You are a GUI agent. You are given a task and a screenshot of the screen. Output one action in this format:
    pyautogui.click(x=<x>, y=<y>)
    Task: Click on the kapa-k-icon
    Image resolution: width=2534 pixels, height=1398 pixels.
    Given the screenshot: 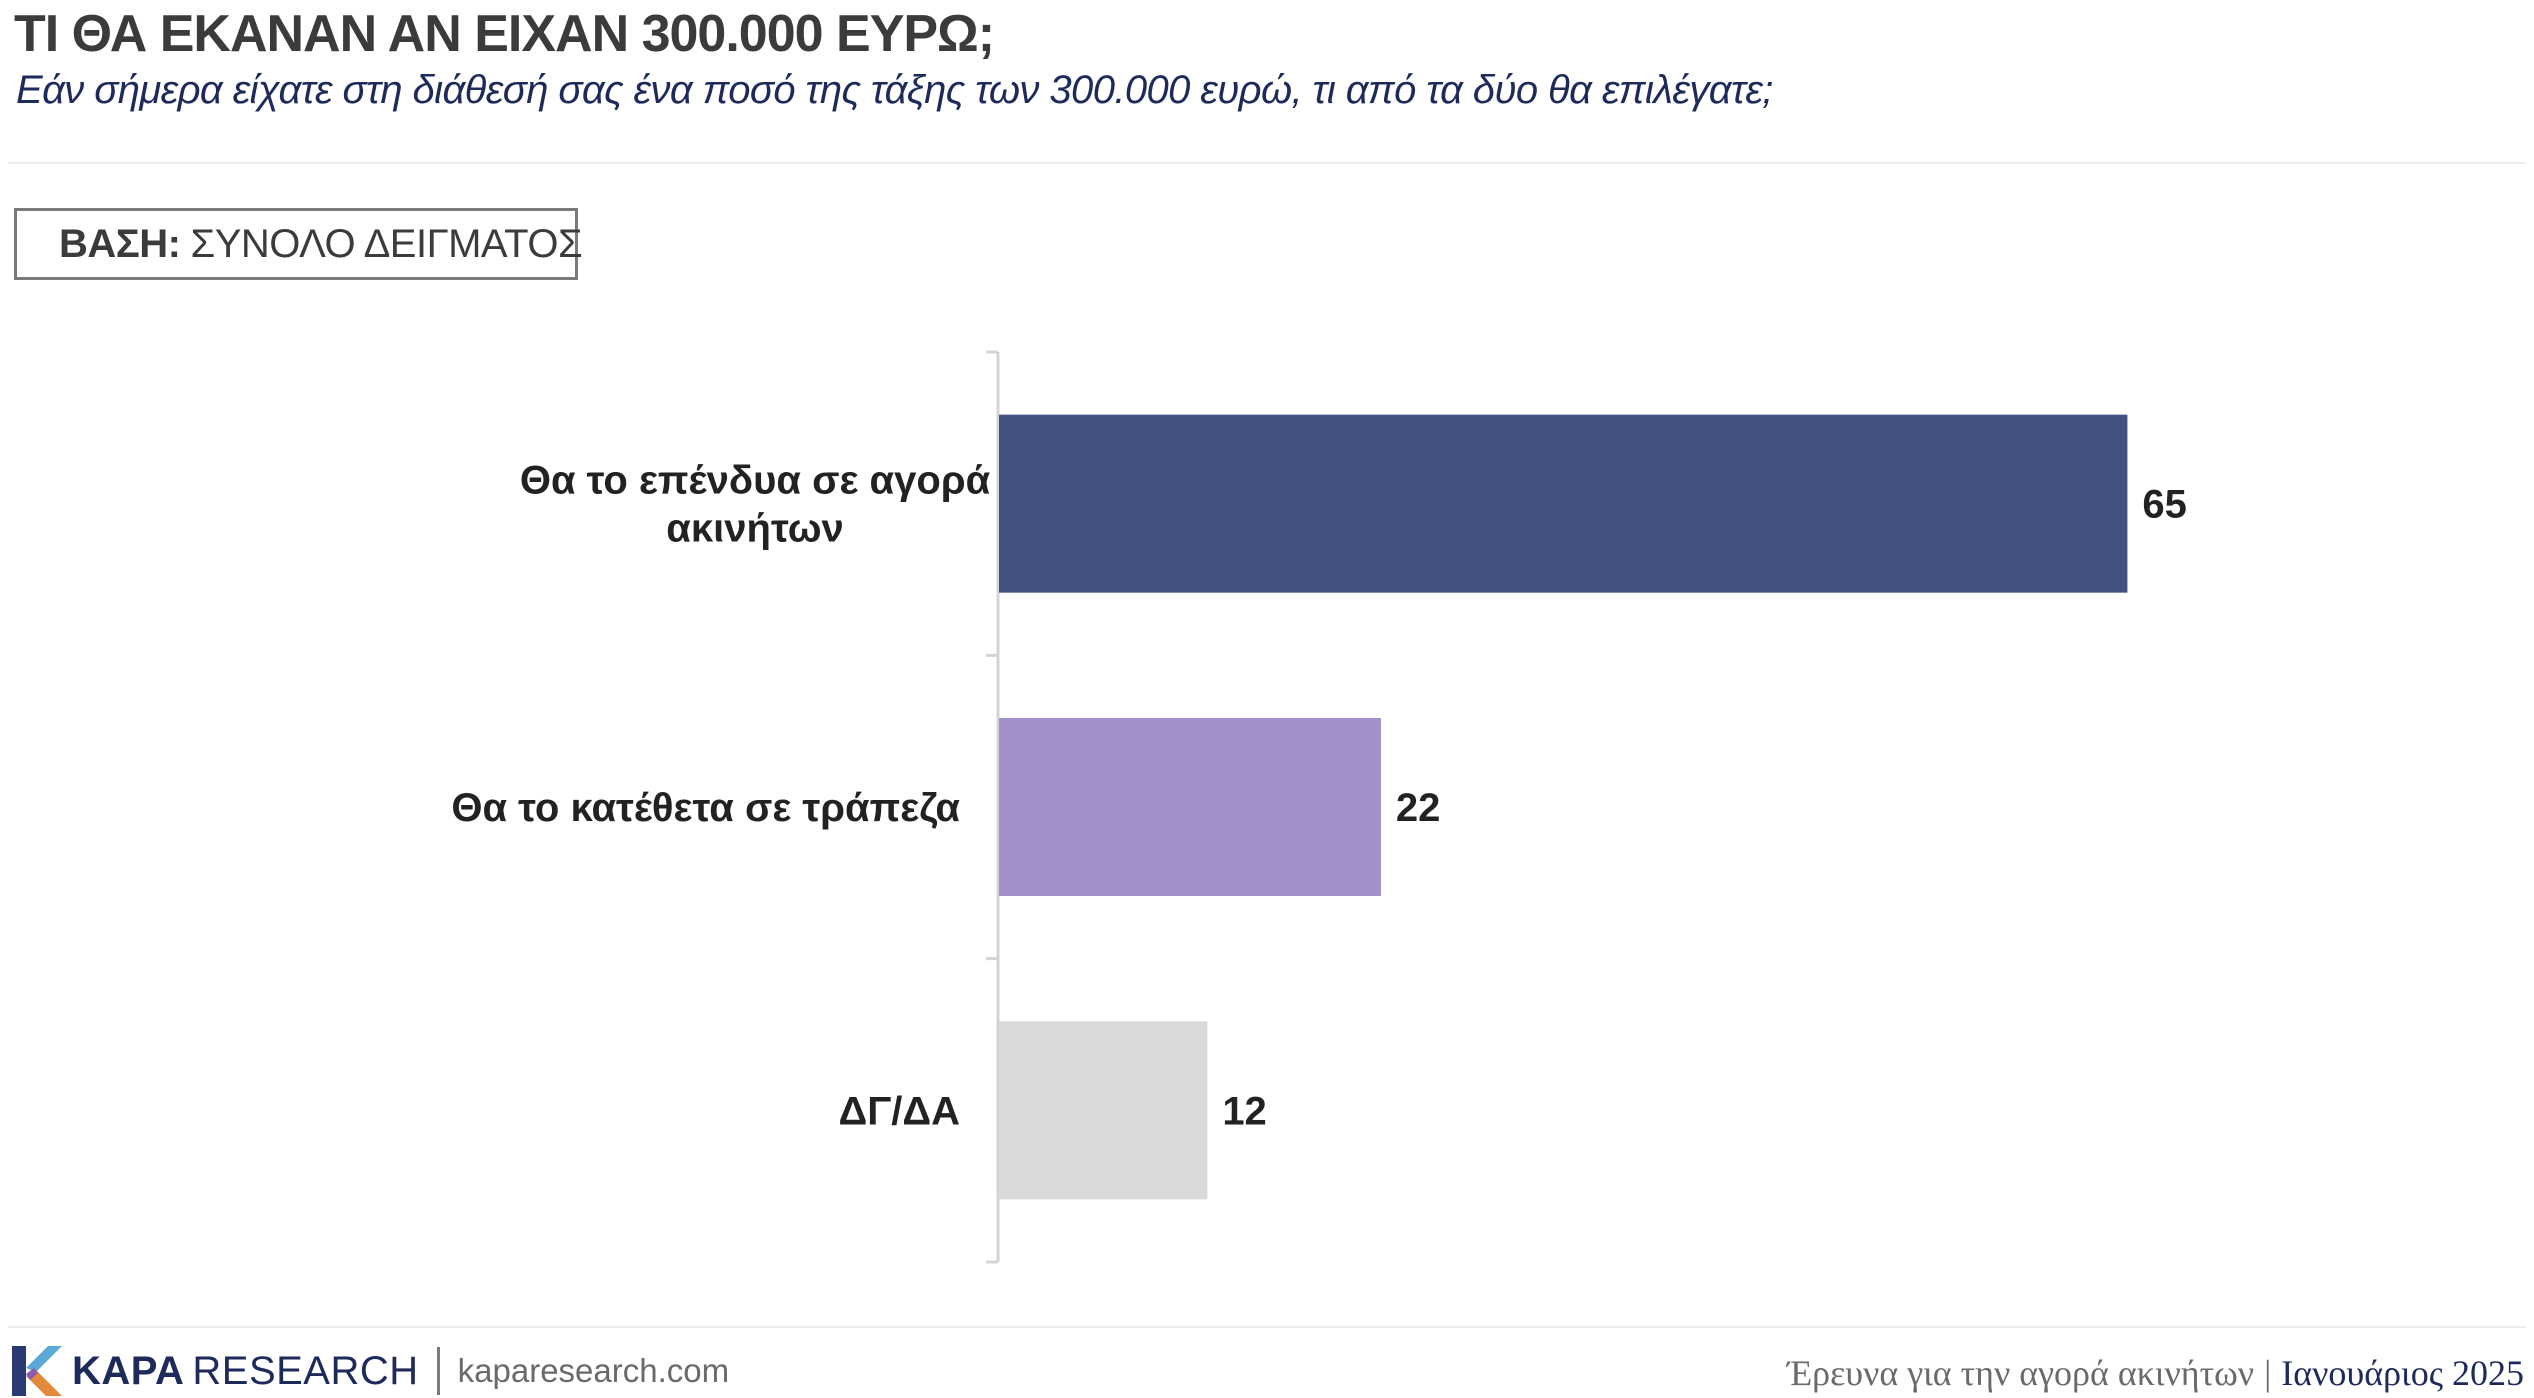 What is the action you would take?
    pyautogui.click(x=37, y=1371)
    